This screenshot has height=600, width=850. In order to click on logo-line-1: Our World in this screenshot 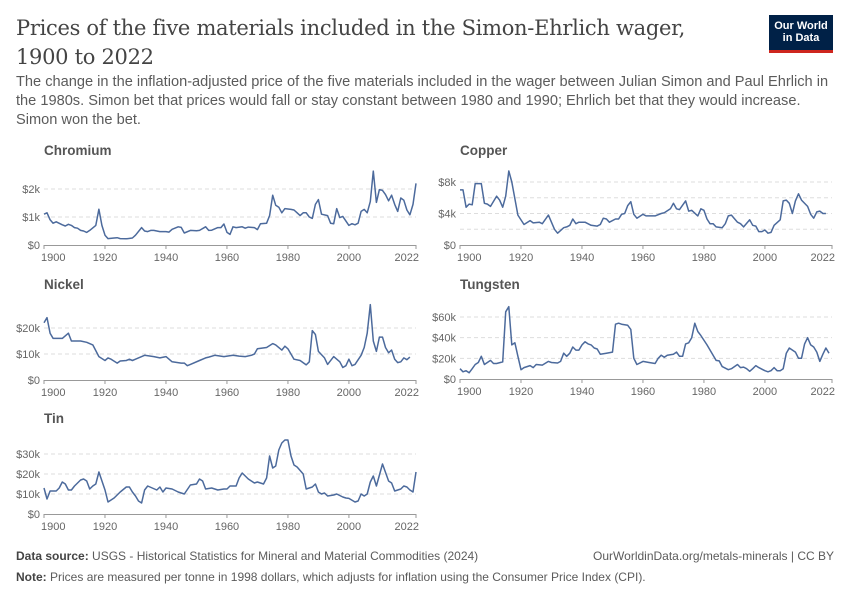, I will do `click(801, 26)`.